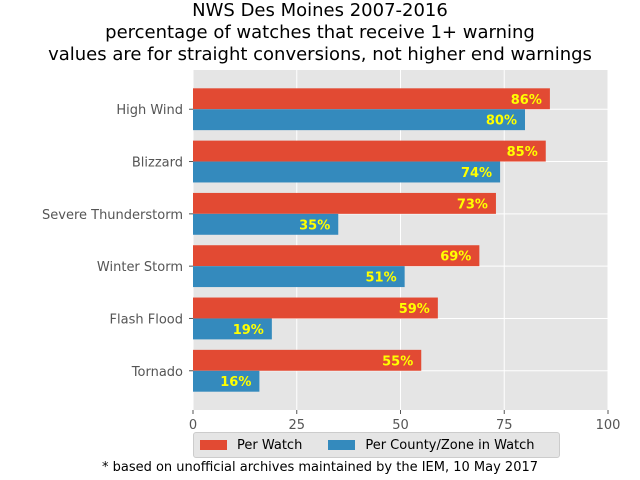 Image resolution: width=640 pixels, height=480 pixels. I want to click on x-tick-label-2: 50, so click(400, 425).